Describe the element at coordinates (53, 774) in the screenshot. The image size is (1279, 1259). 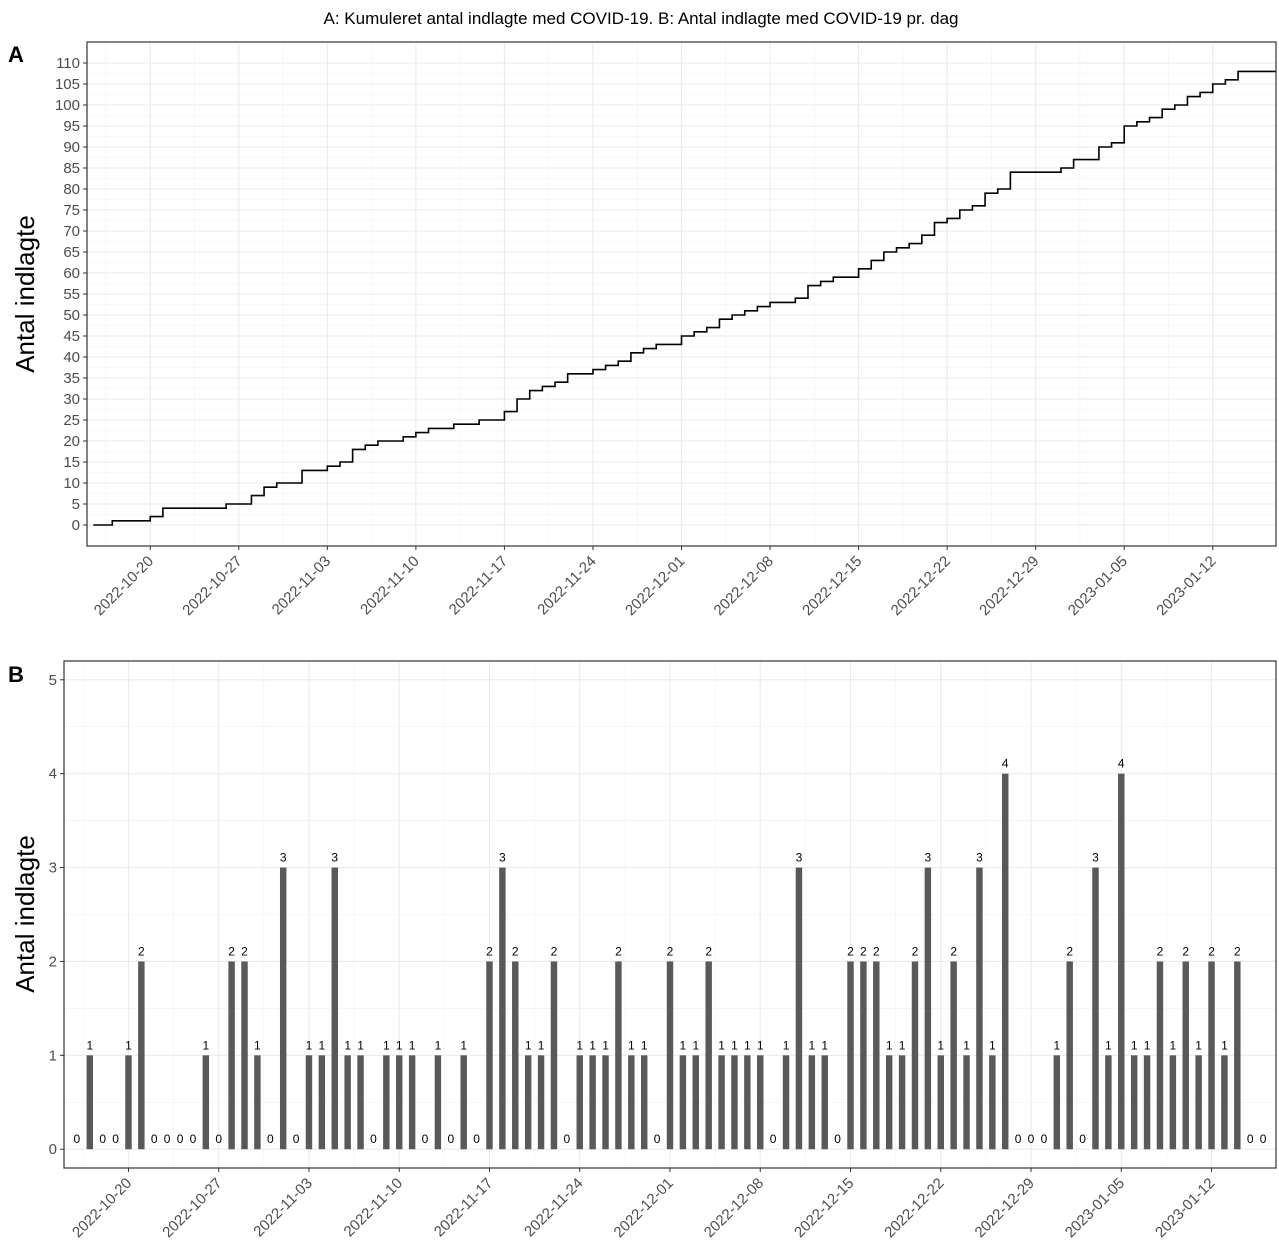
I see `y-tick-label: 4` at that location.